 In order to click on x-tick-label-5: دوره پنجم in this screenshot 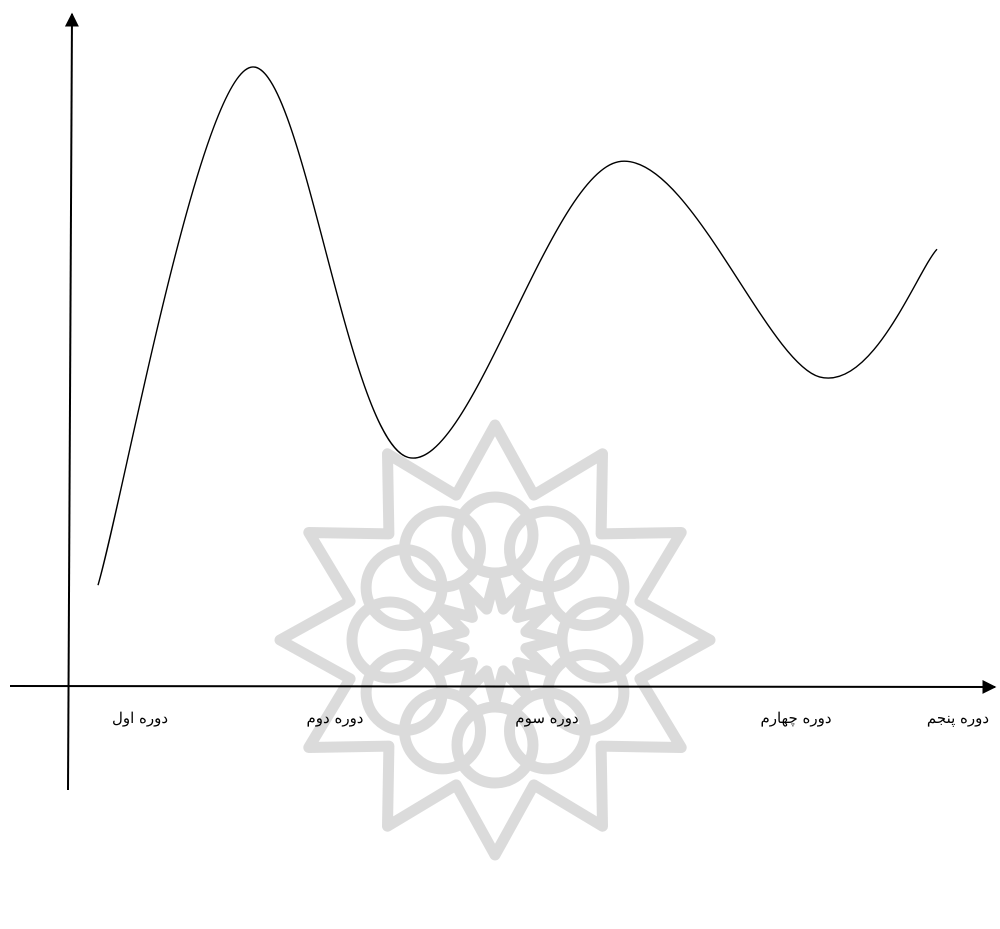, I will do `click(958, 718)`.